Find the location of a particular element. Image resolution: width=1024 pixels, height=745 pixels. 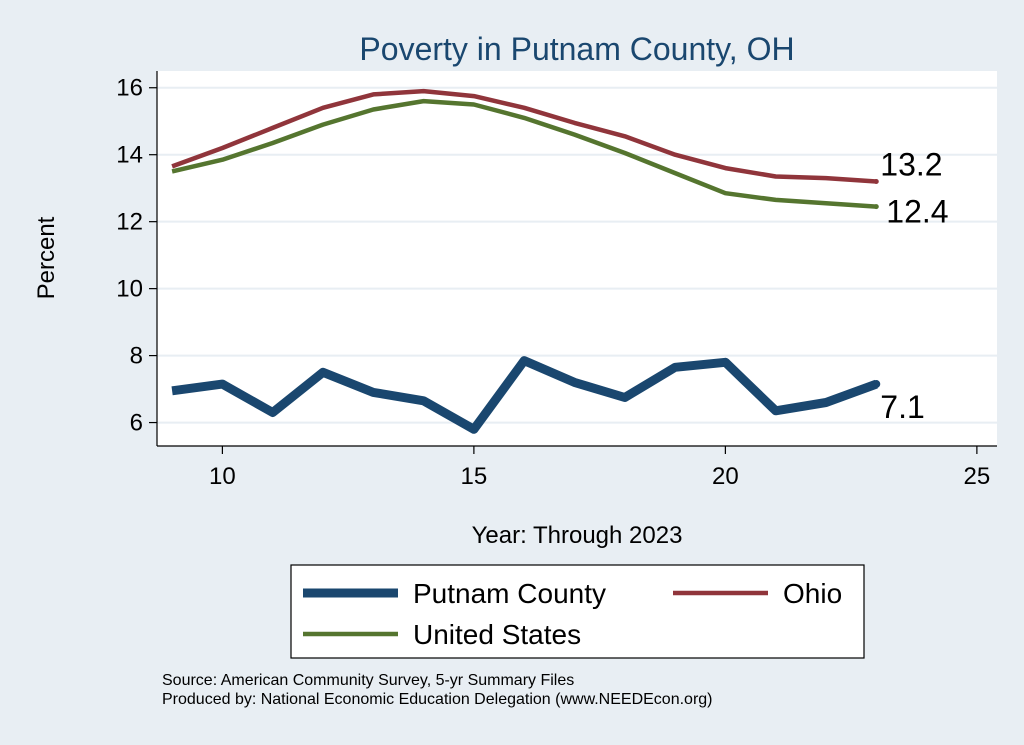

end-label-united-states: 12.4 is located at coordinates (917, 212).